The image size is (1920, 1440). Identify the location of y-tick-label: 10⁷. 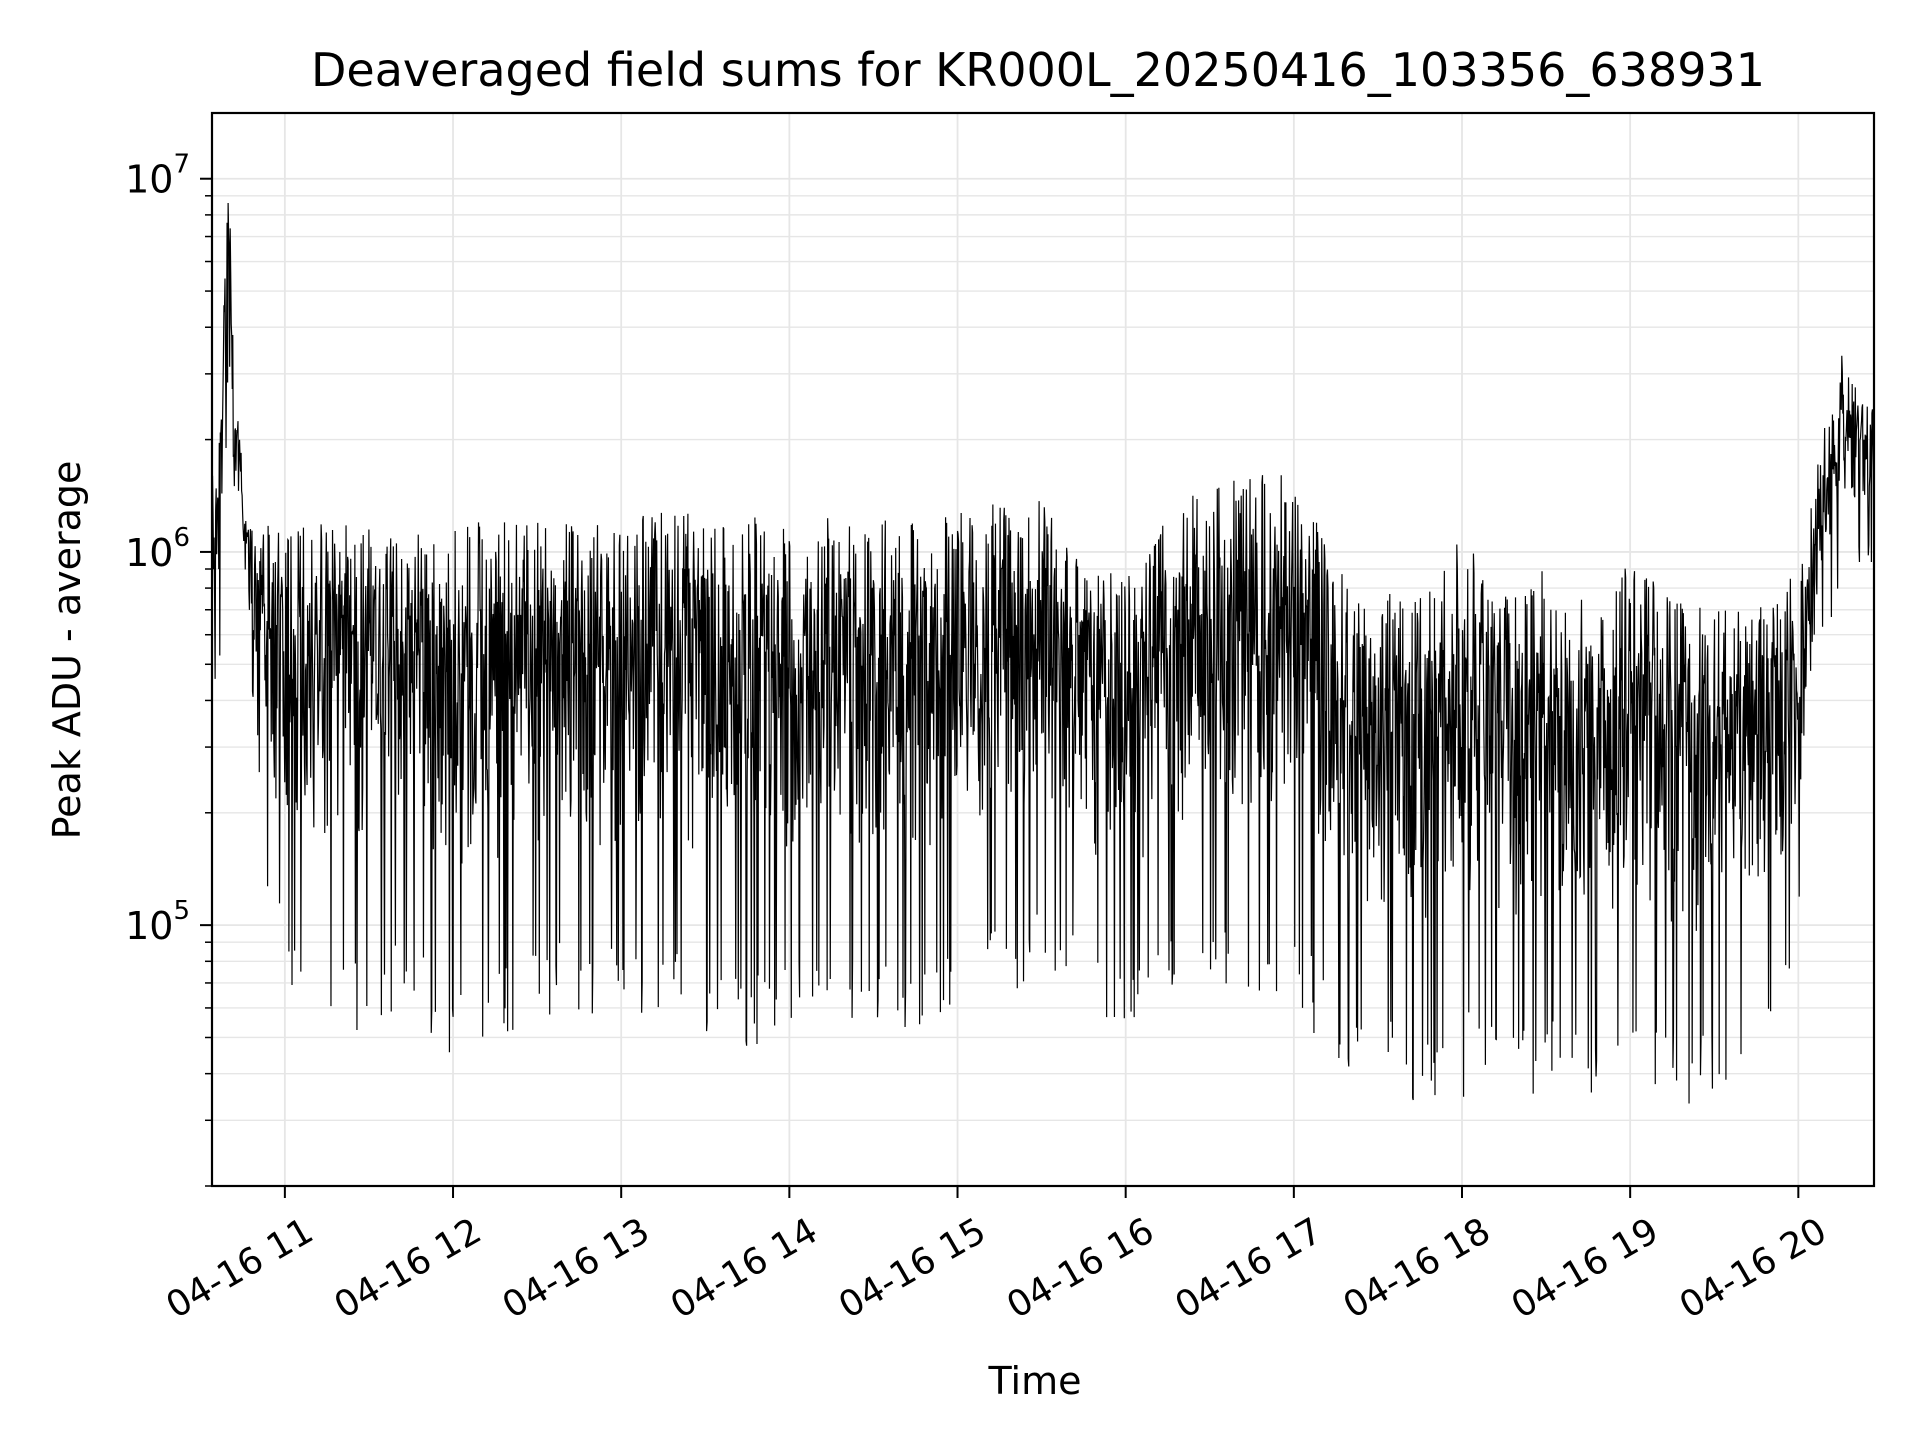
(157, 176).